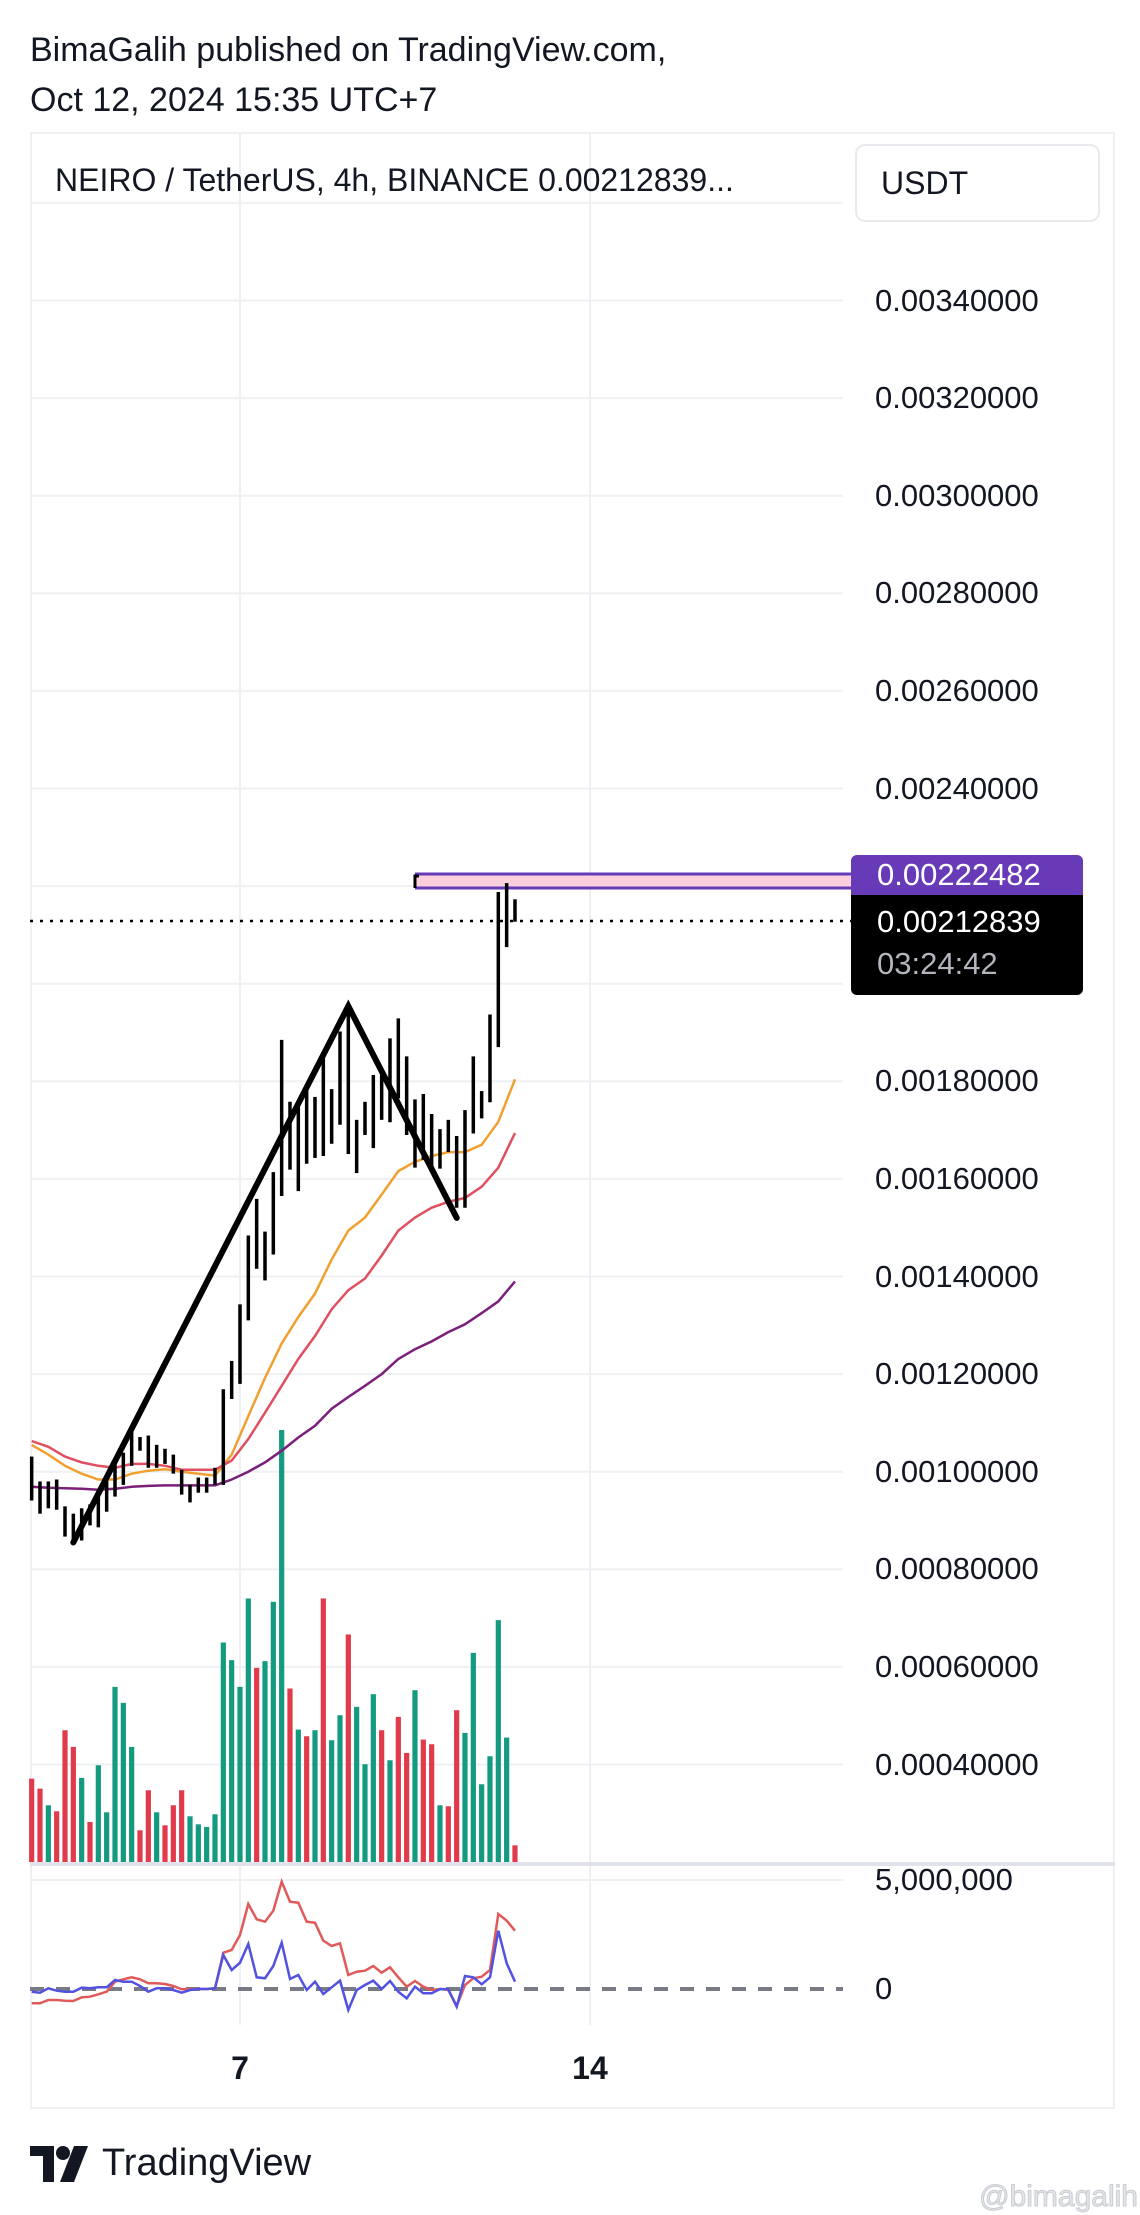 This screenshot has width=1140, height=2215. What do you see at coordinates (944, 1879) in the screenshot?
I see `indicator-axis-label: 5,000,000` at bounding box center [944, 1879].